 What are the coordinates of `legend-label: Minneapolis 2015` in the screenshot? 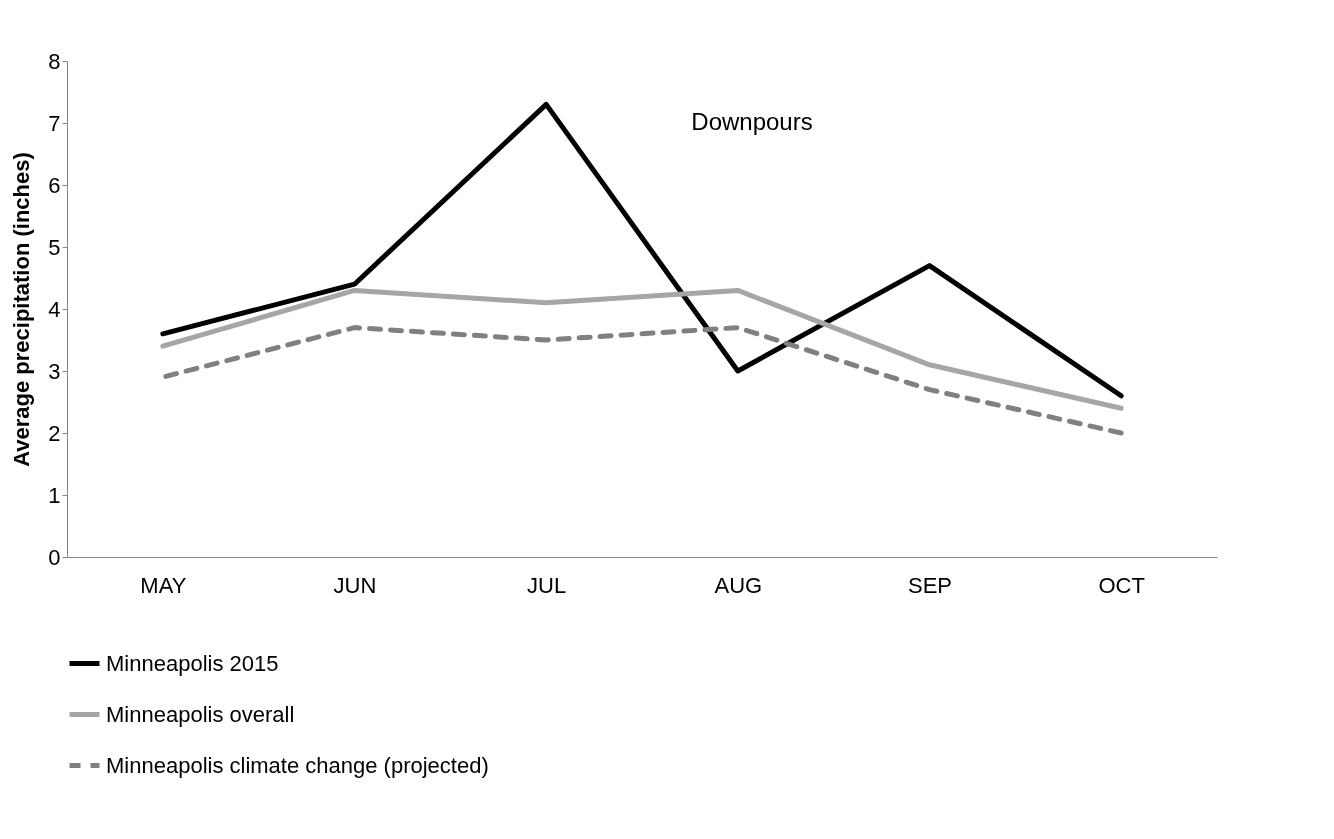 It's located at (192, 663).